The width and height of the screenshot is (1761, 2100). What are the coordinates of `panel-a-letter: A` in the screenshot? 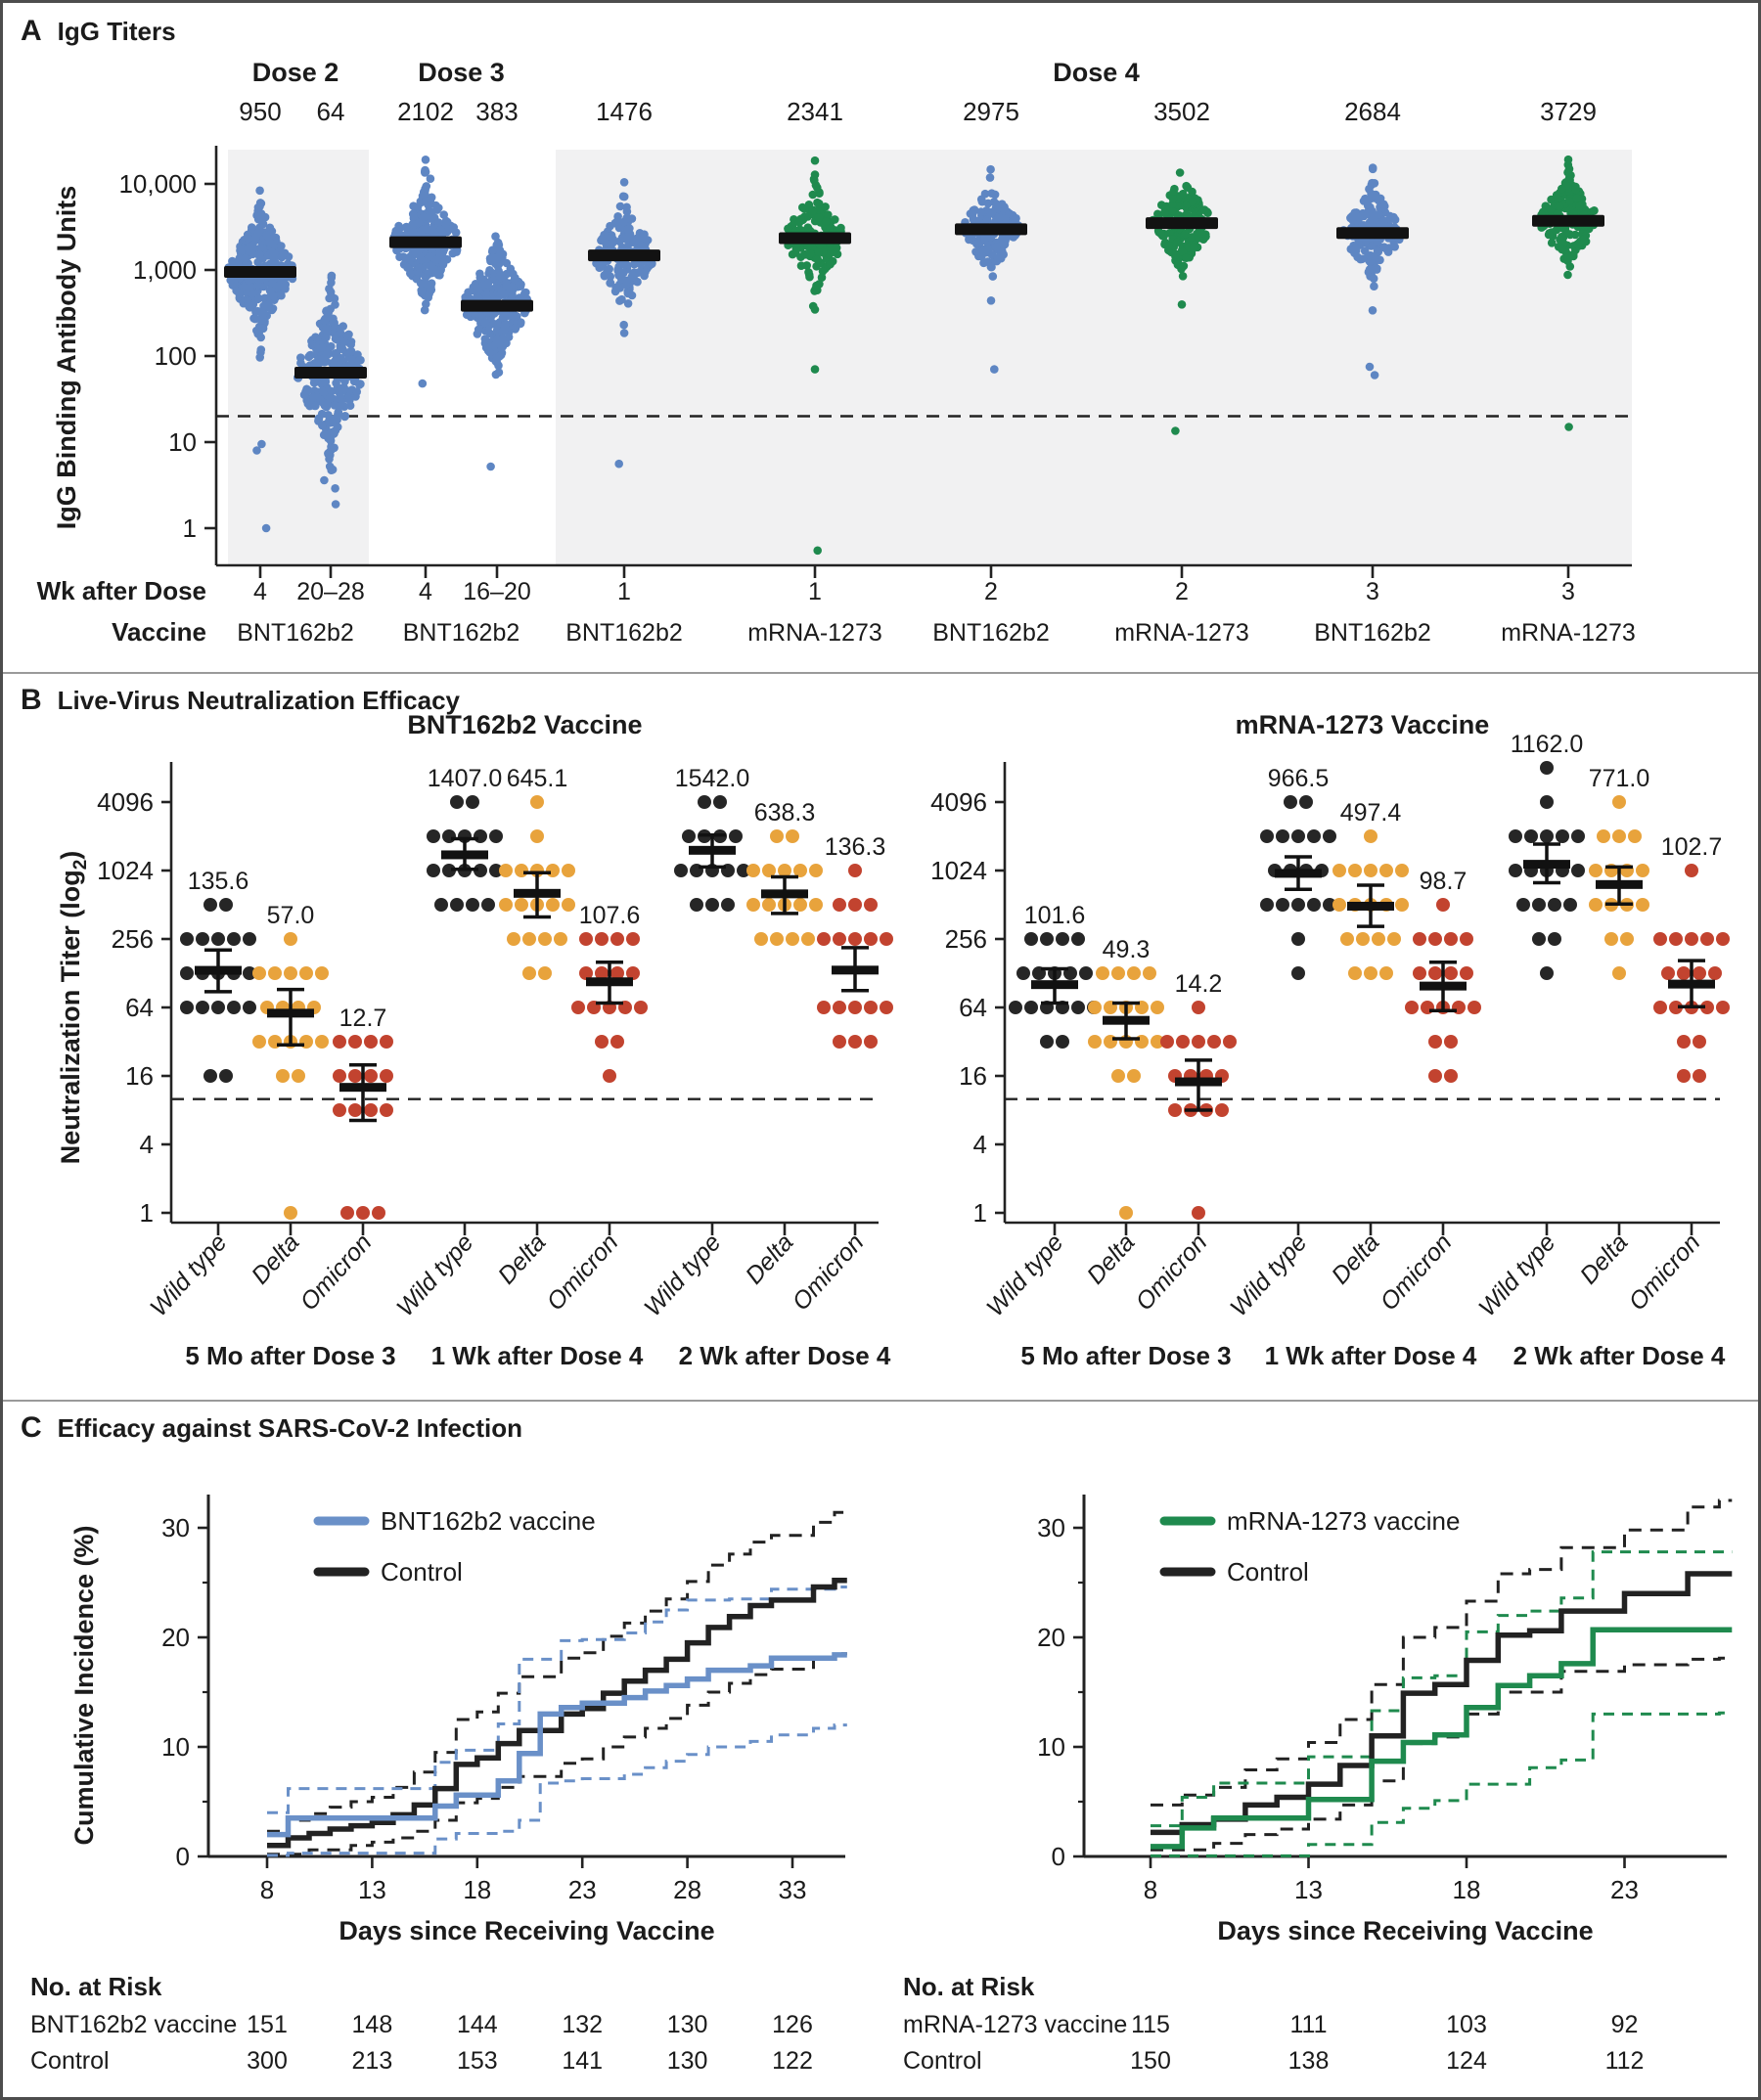 It's located at (31, 31).